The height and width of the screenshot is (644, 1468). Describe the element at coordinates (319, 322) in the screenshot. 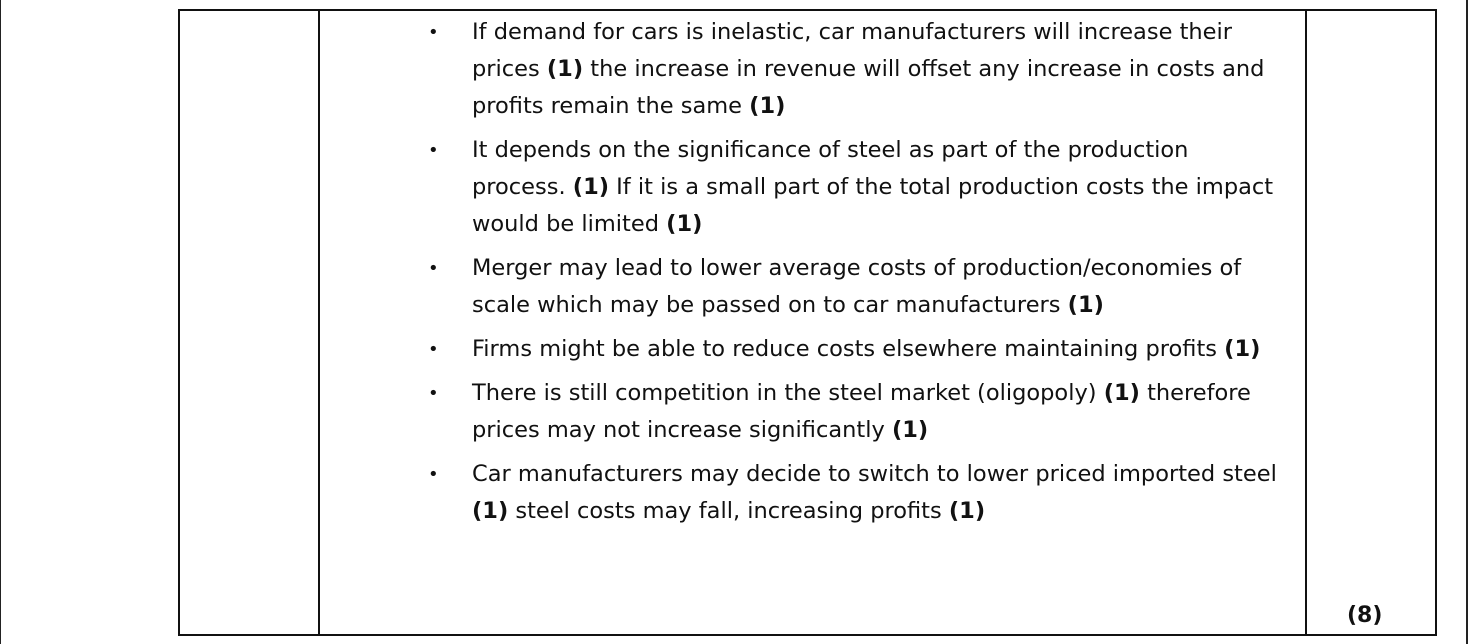

I see `column-divider-left` at that location.